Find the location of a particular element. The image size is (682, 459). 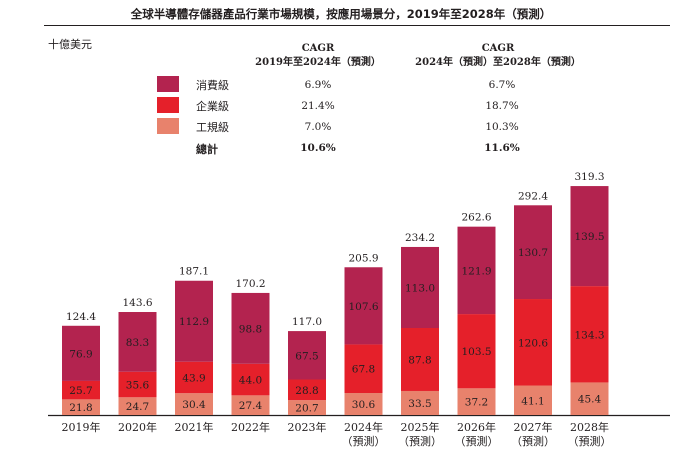

cagr-industrial-2024-2028: 10.3% is located at coordinates (502, 127).